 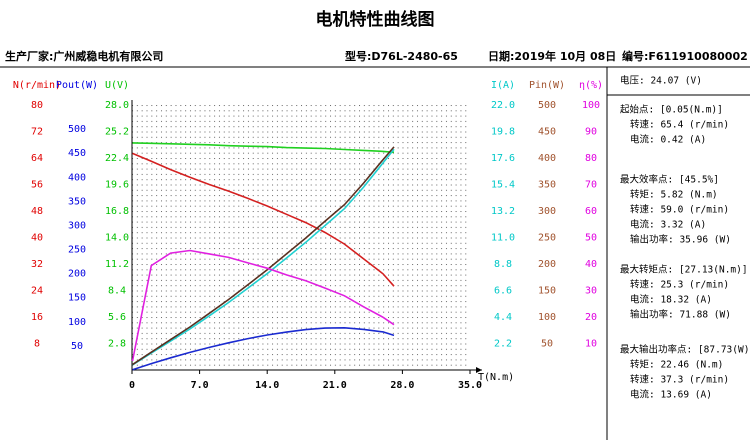 What do you see at coordinates (496, 377) in the screenshot?
I see `x-axis-label: T(N.m)` at bounding box center [496, 377].